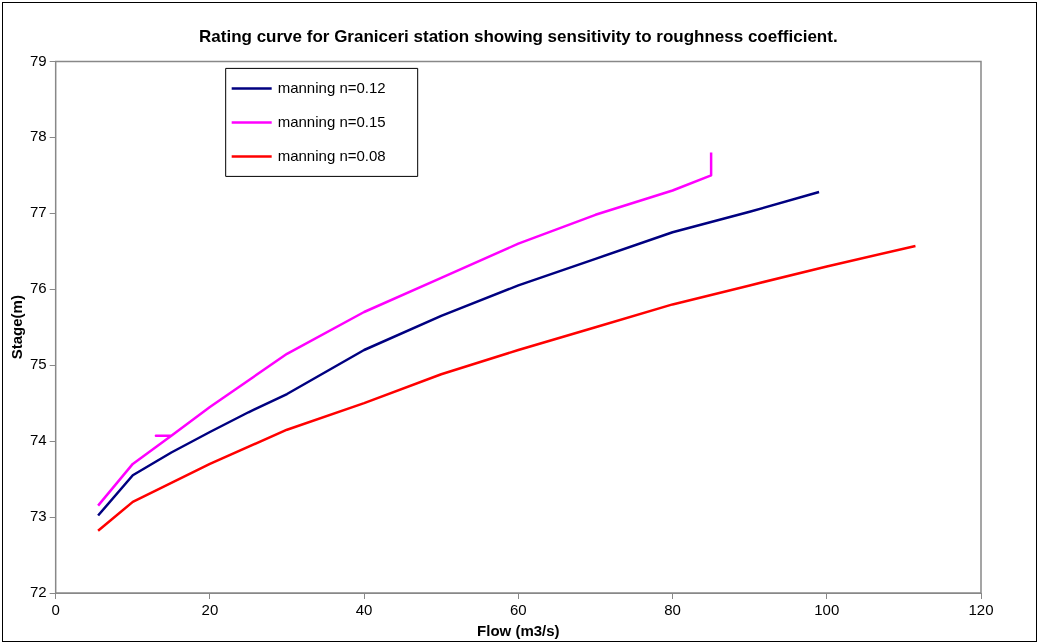  I want to click on legend-label: manning n=0.08, so click(331, 155).